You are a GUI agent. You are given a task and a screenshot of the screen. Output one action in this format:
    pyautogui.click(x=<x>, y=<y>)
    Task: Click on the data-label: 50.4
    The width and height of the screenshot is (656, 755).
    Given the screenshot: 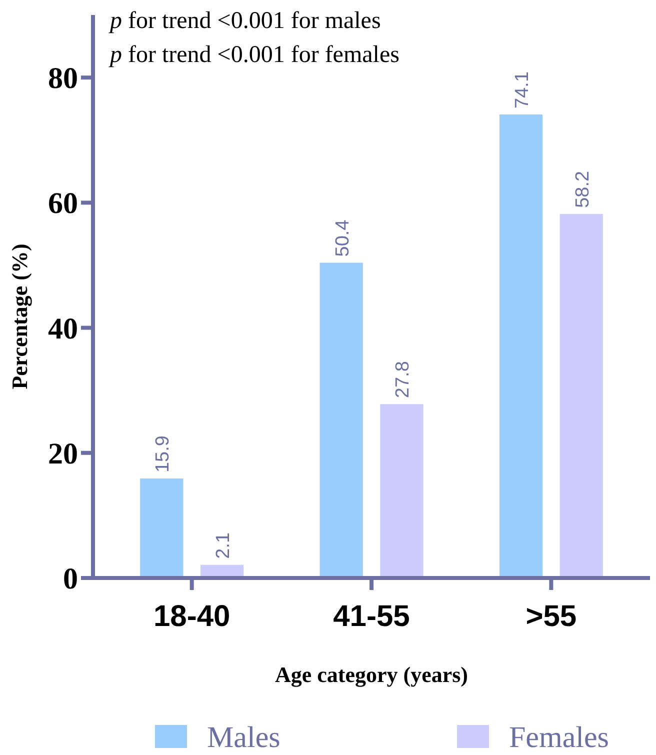 What is the action you would take?
    pyautogui.click(x=343, y=238)
    